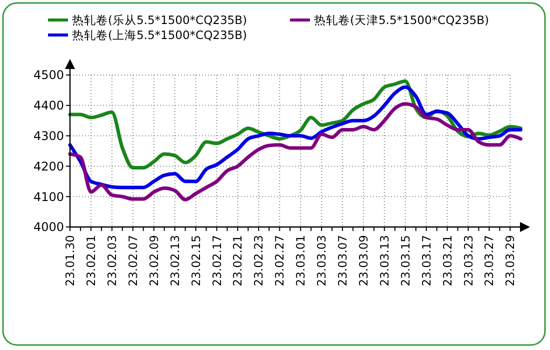  I want to click on x-tick-label: 23.03.09, so click(363, 260).